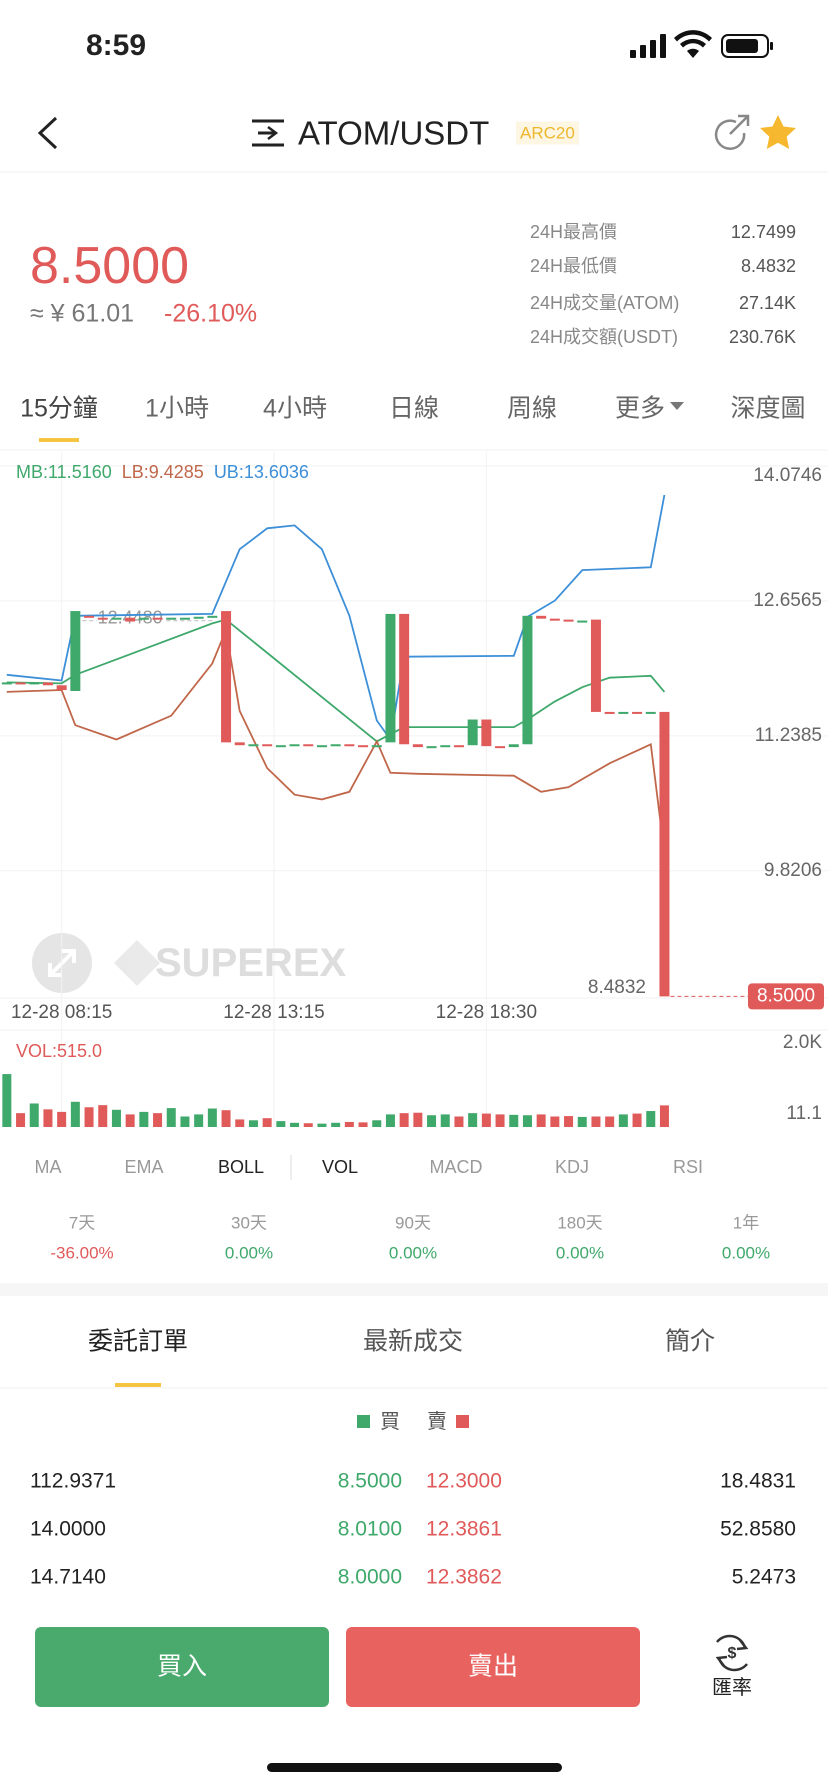  Describe the element at coordinates (746, 1223) in the screenshot. I see `period-label: 1年` at that location.